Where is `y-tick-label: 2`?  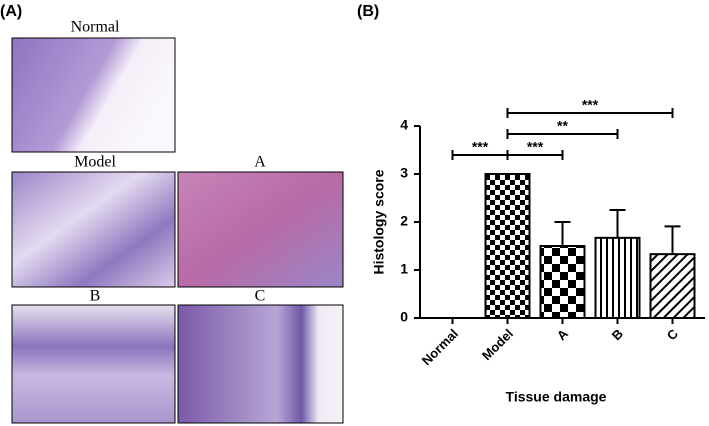
y-tick-label: 2 is located at coordinates (404, 221).